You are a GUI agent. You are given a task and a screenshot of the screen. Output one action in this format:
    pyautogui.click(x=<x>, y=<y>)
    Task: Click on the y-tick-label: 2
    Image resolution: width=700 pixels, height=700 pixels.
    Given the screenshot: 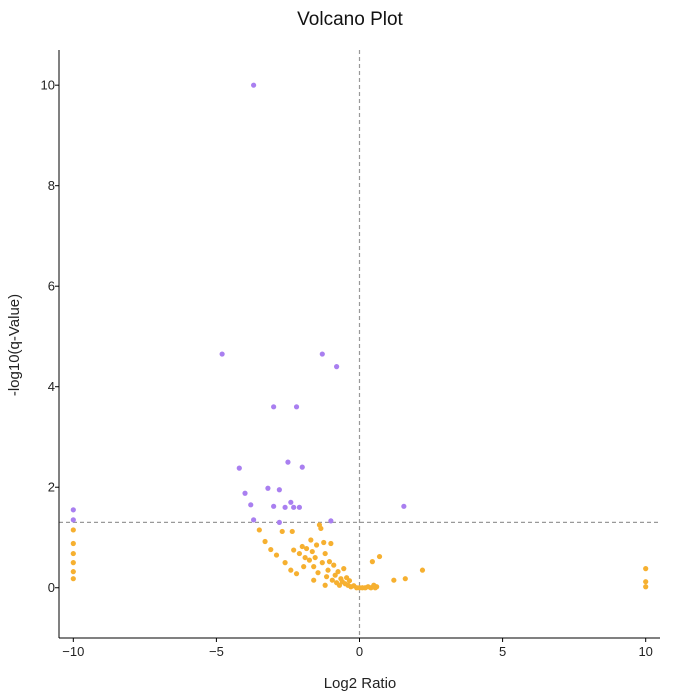 What is the action you would take?
    pyautogui.click(x=51, y=487)
    